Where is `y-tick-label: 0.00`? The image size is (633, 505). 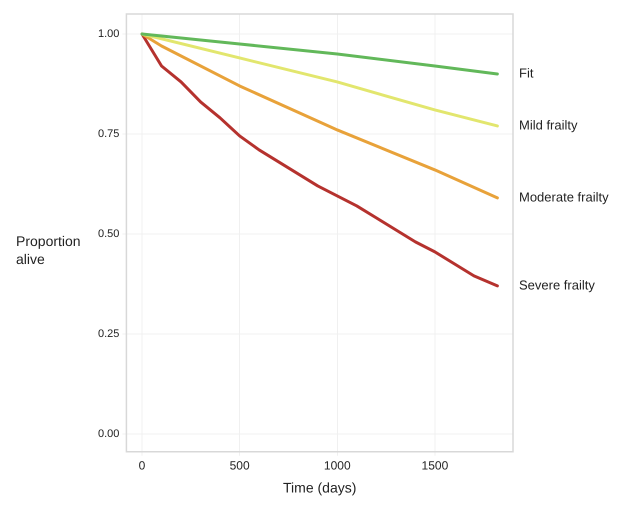 y-tick-label: 0.00 is located at coordinates (109, 434).